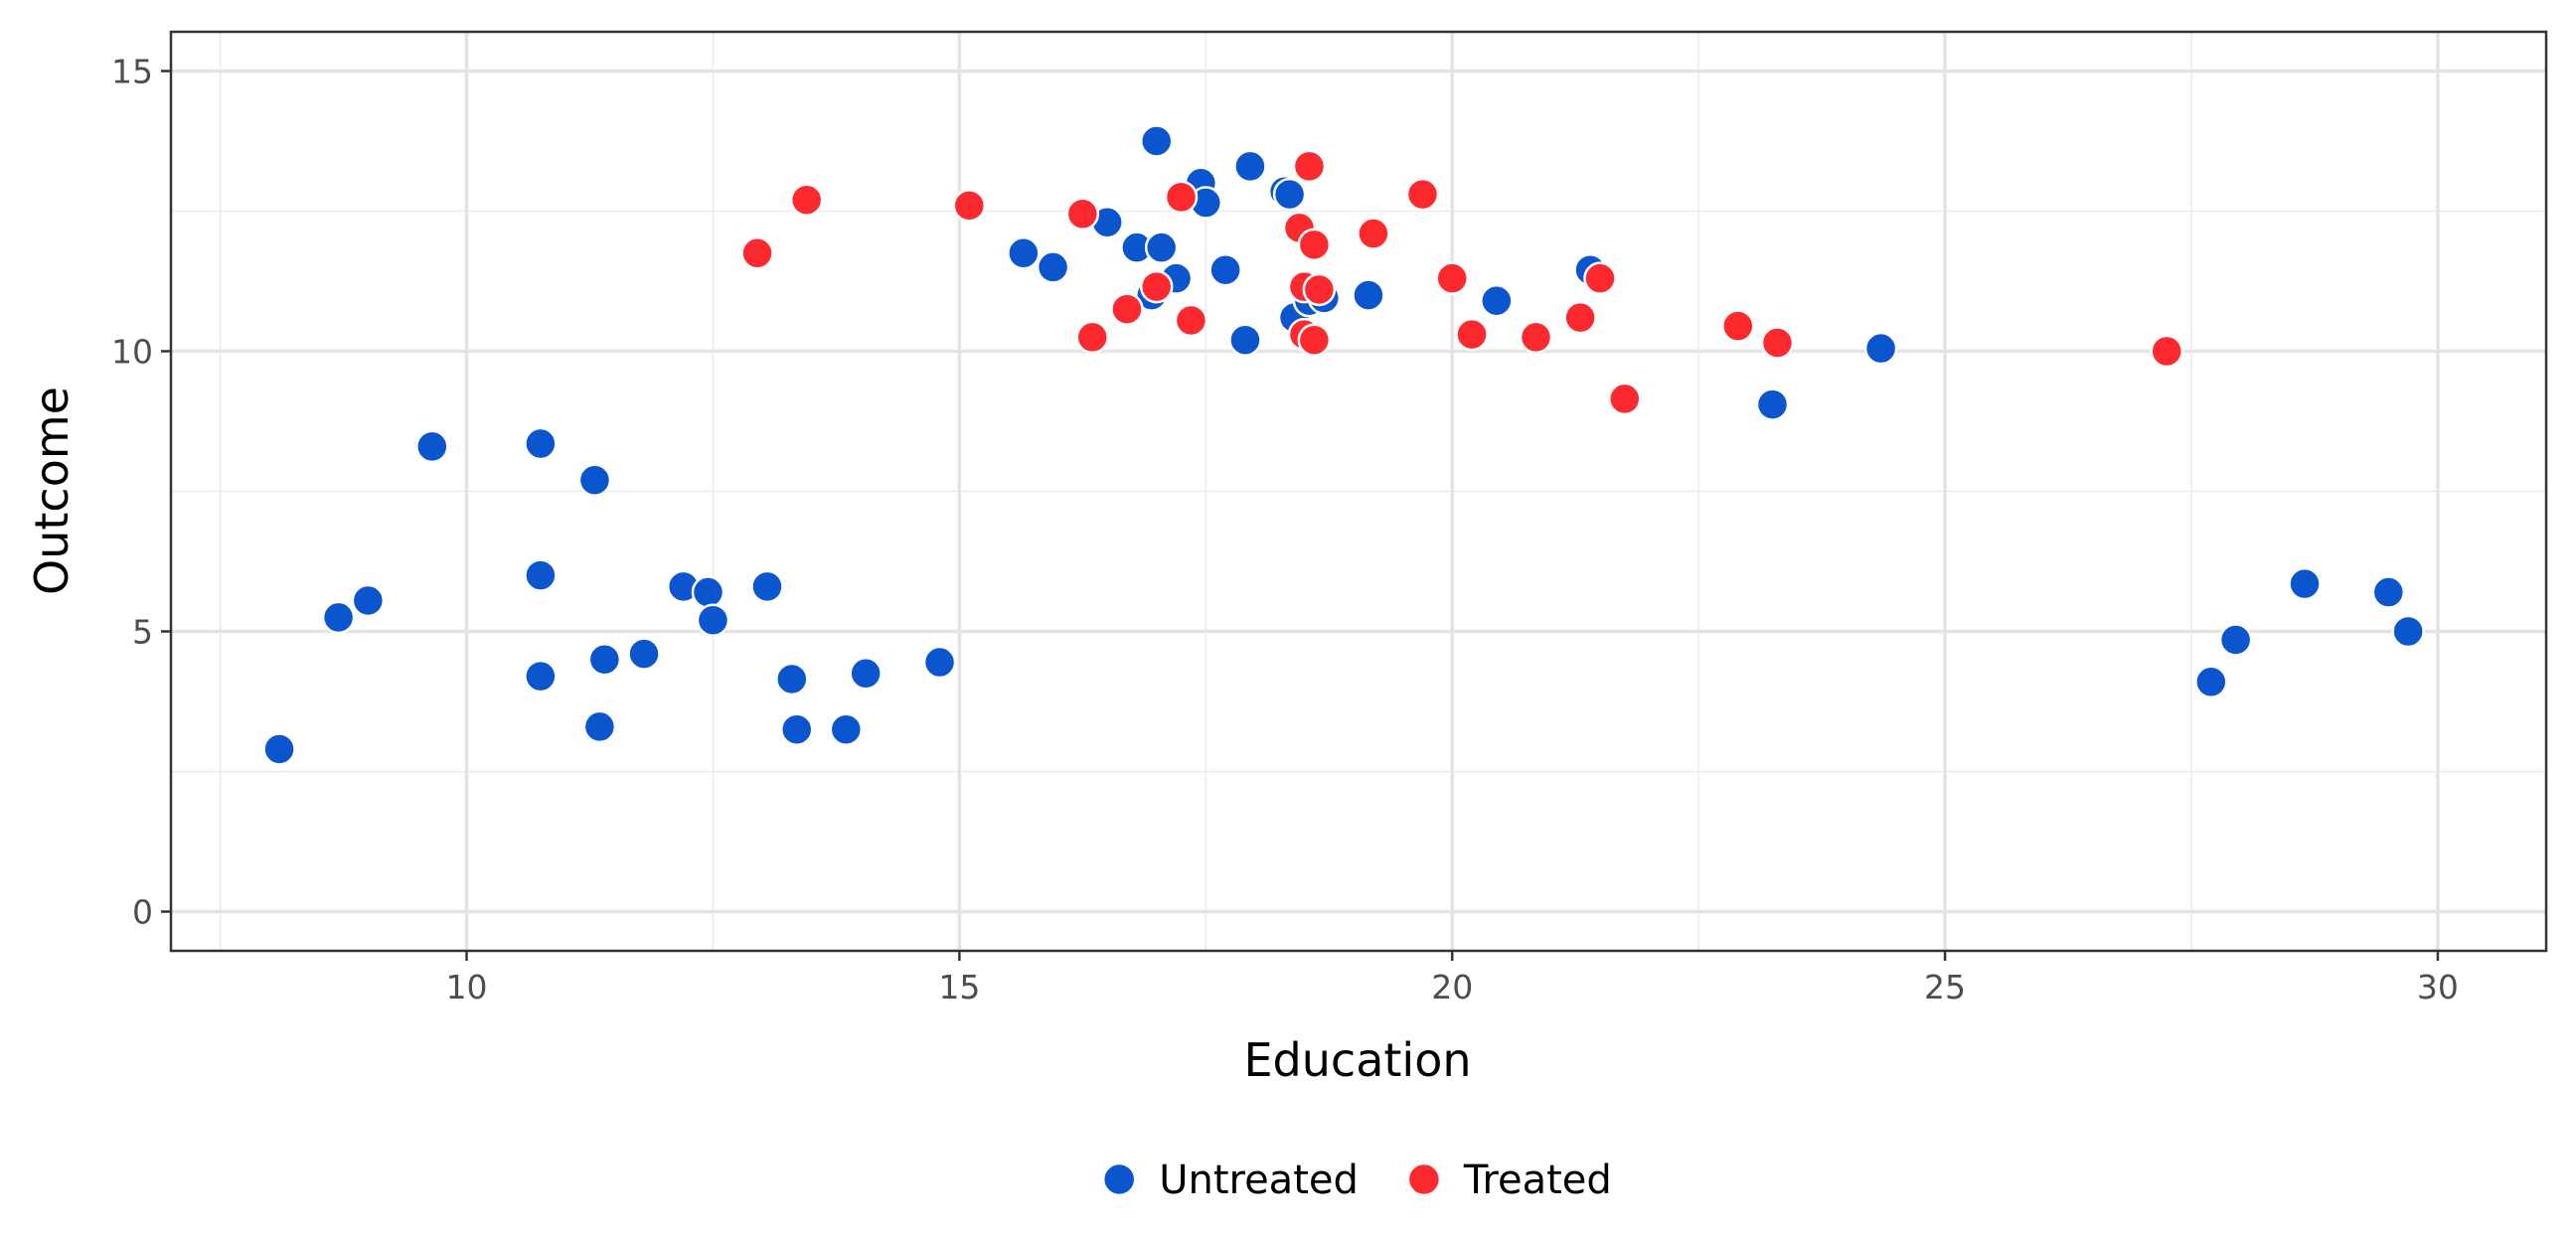  What do you see at coordinates (1945, 987) in the screenshot?
I see `x-tick-label: 25` at bounding box center [1945, 987].